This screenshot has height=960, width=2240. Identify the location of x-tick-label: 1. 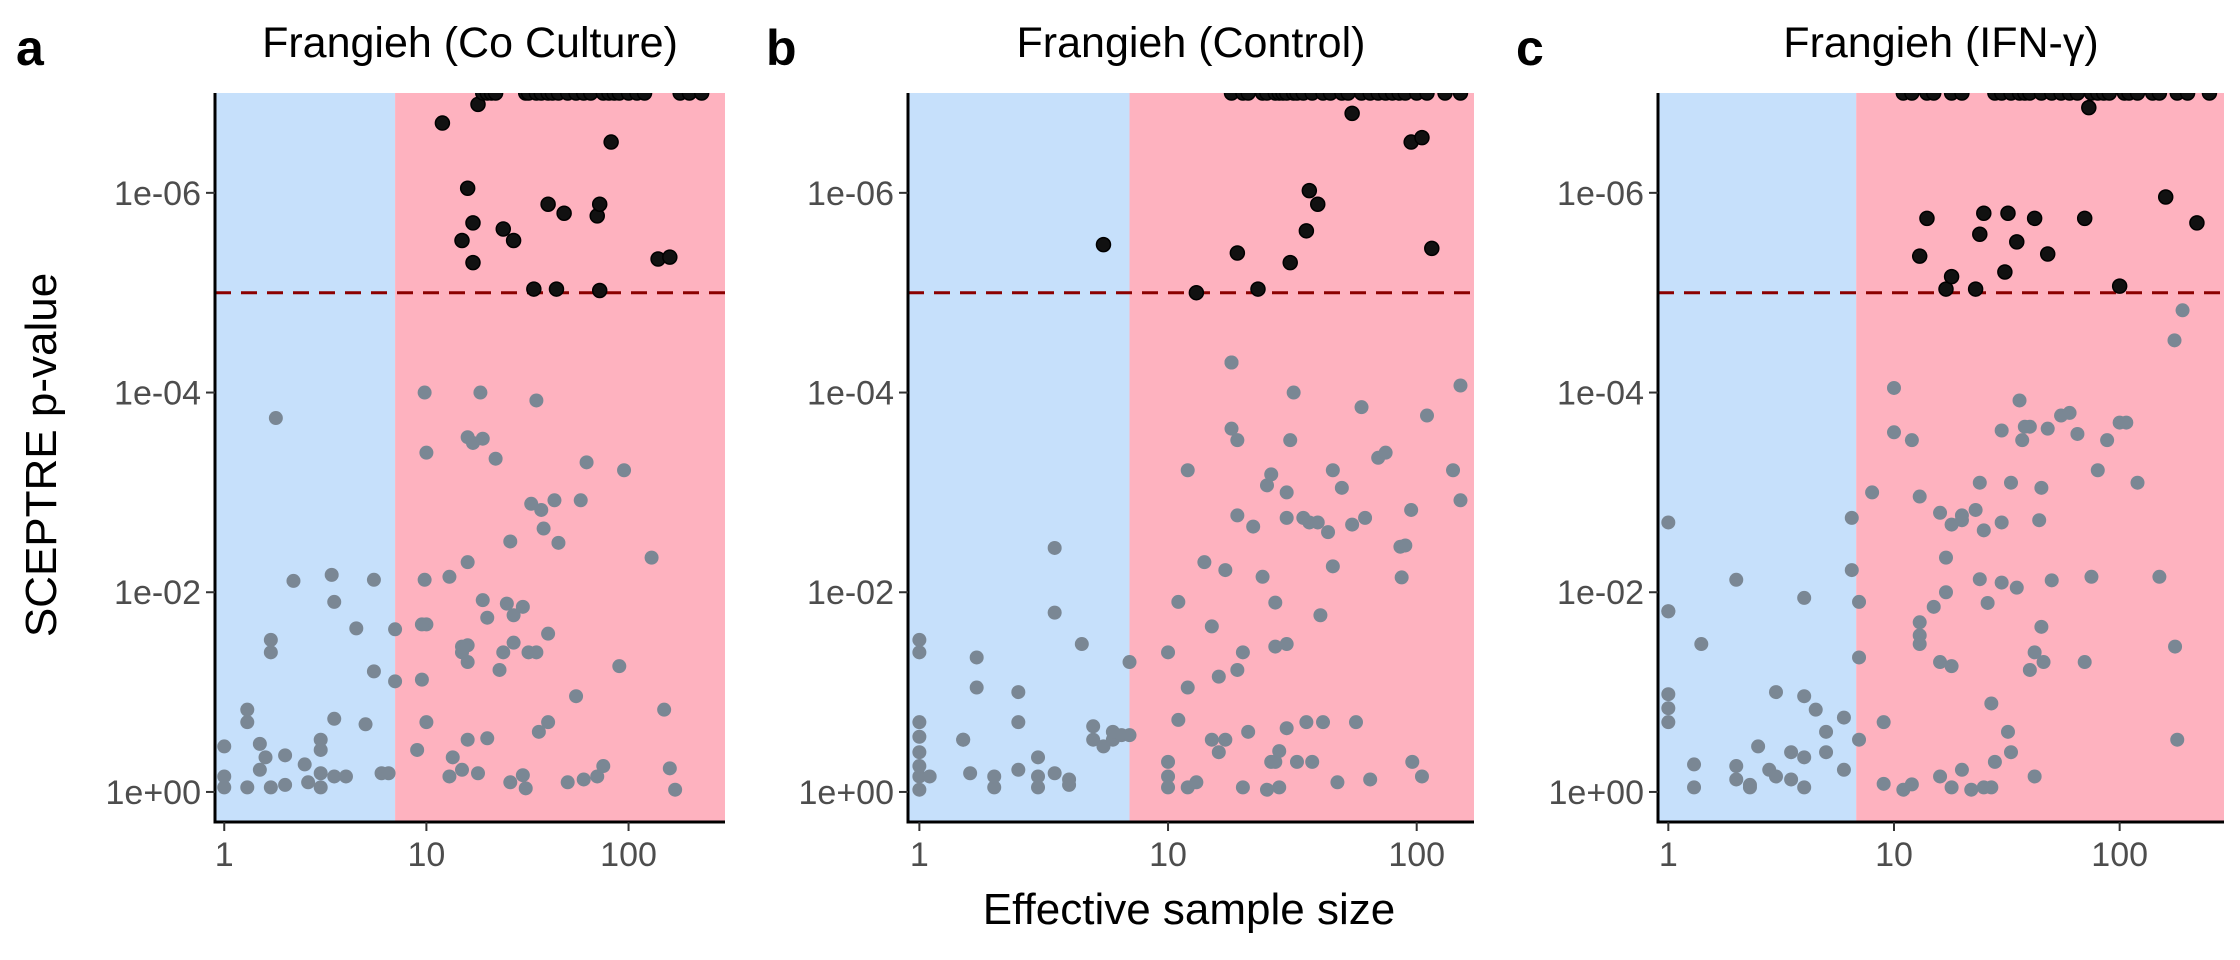
(919, 855).